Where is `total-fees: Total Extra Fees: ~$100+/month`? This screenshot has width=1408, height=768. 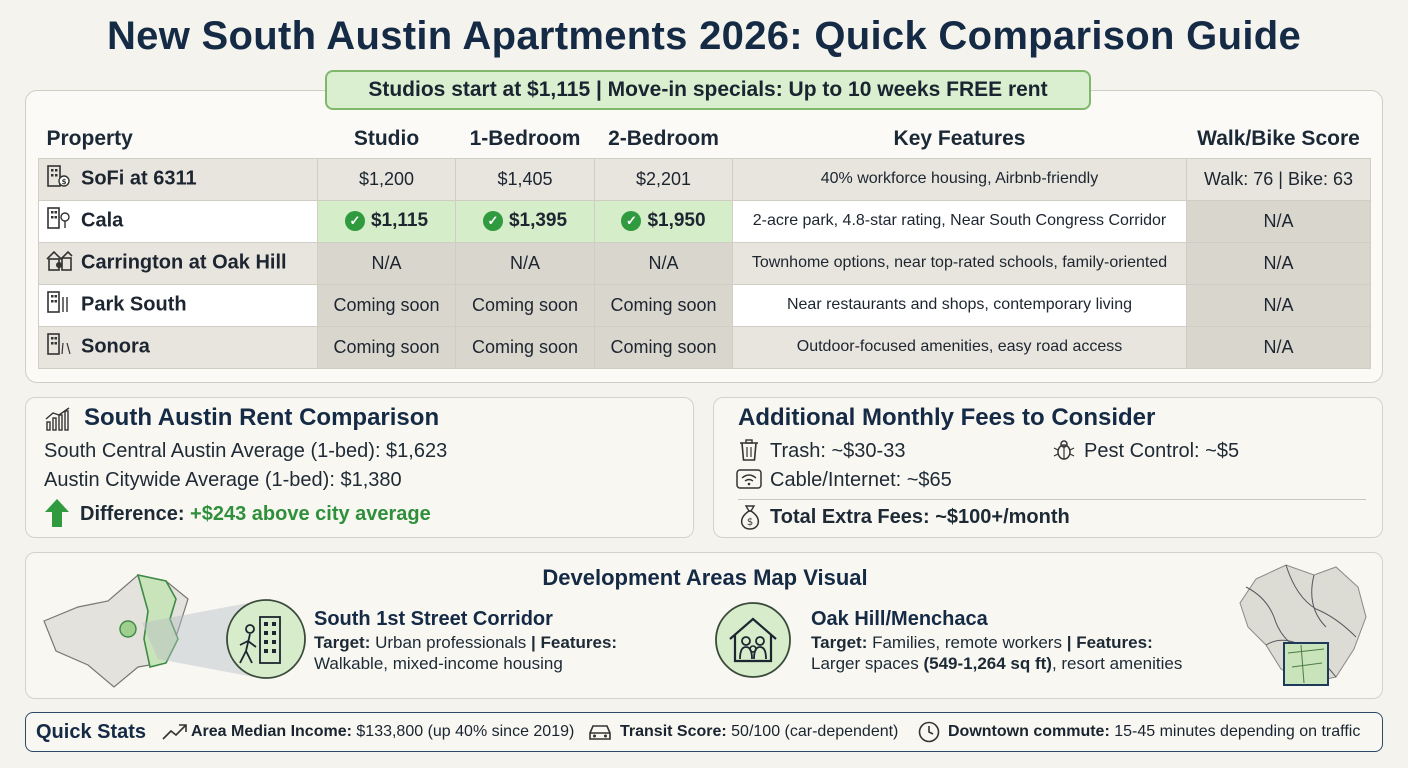
total-fees: Total Extra Fees: ~$100+/month is located at coordinates (920, 517).